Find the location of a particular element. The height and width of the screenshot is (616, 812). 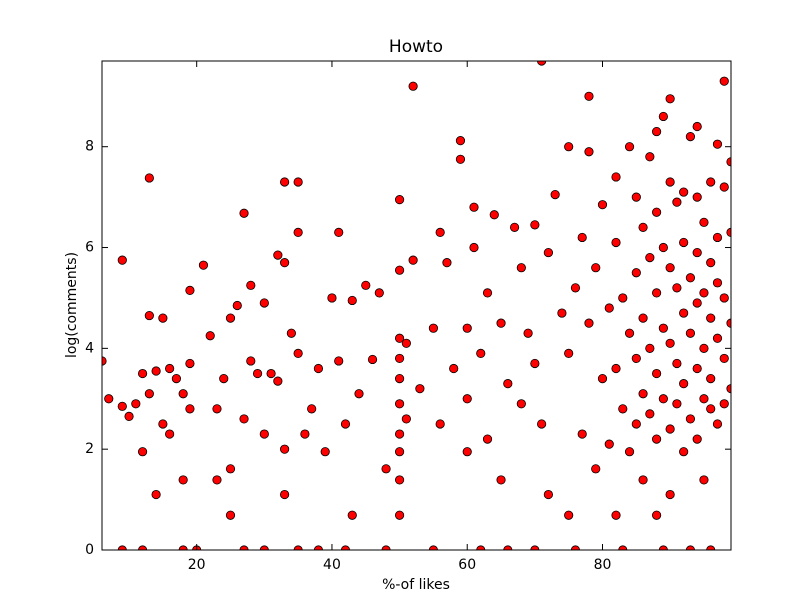

chart-title: Howto is located at coordinates (416, 47).